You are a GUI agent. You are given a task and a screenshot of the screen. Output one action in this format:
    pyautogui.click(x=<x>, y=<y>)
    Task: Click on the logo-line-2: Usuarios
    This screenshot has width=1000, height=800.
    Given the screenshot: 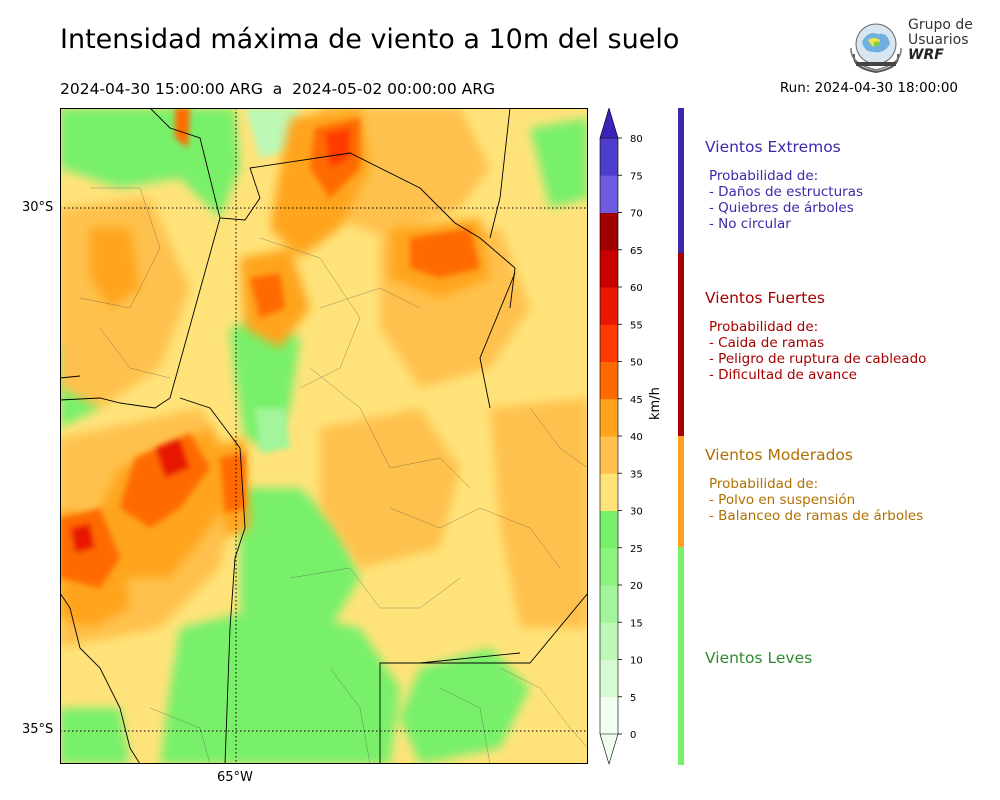 What is the action you would take?
    pyautogui.click(x=938, y=40)
    